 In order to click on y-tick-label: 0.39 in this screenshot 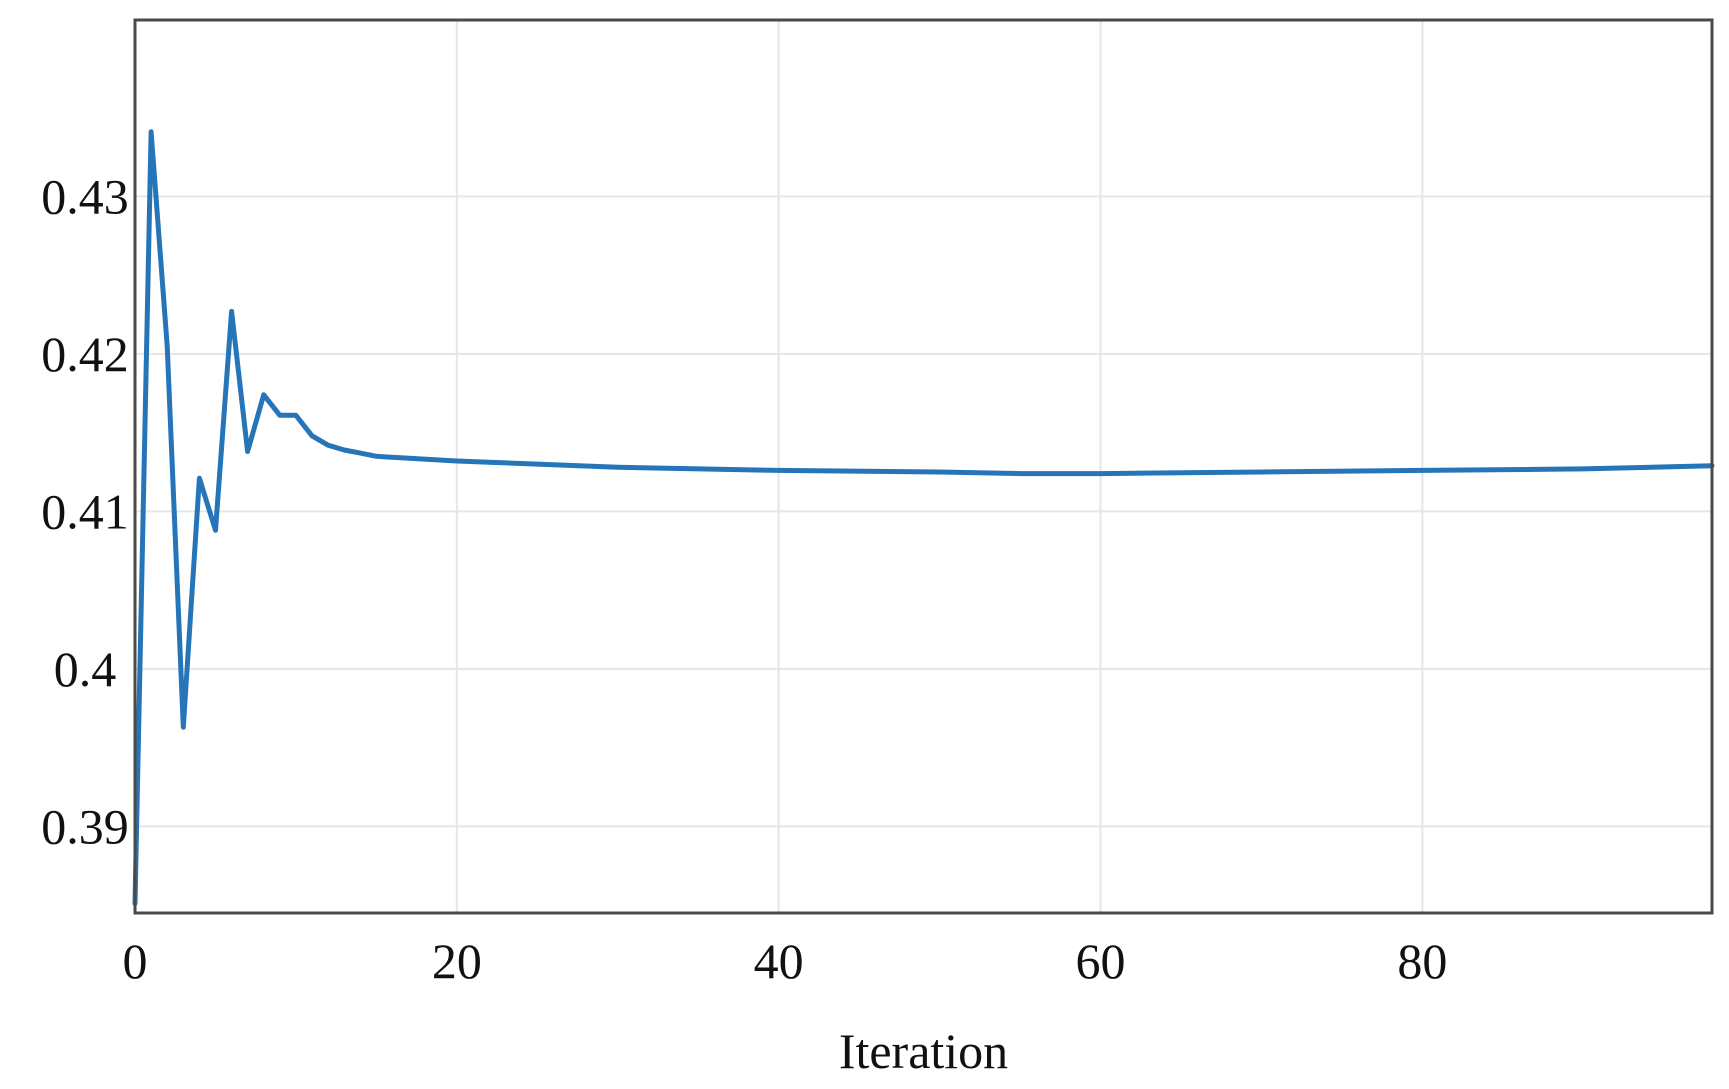, I will do `click(85, 826)`.